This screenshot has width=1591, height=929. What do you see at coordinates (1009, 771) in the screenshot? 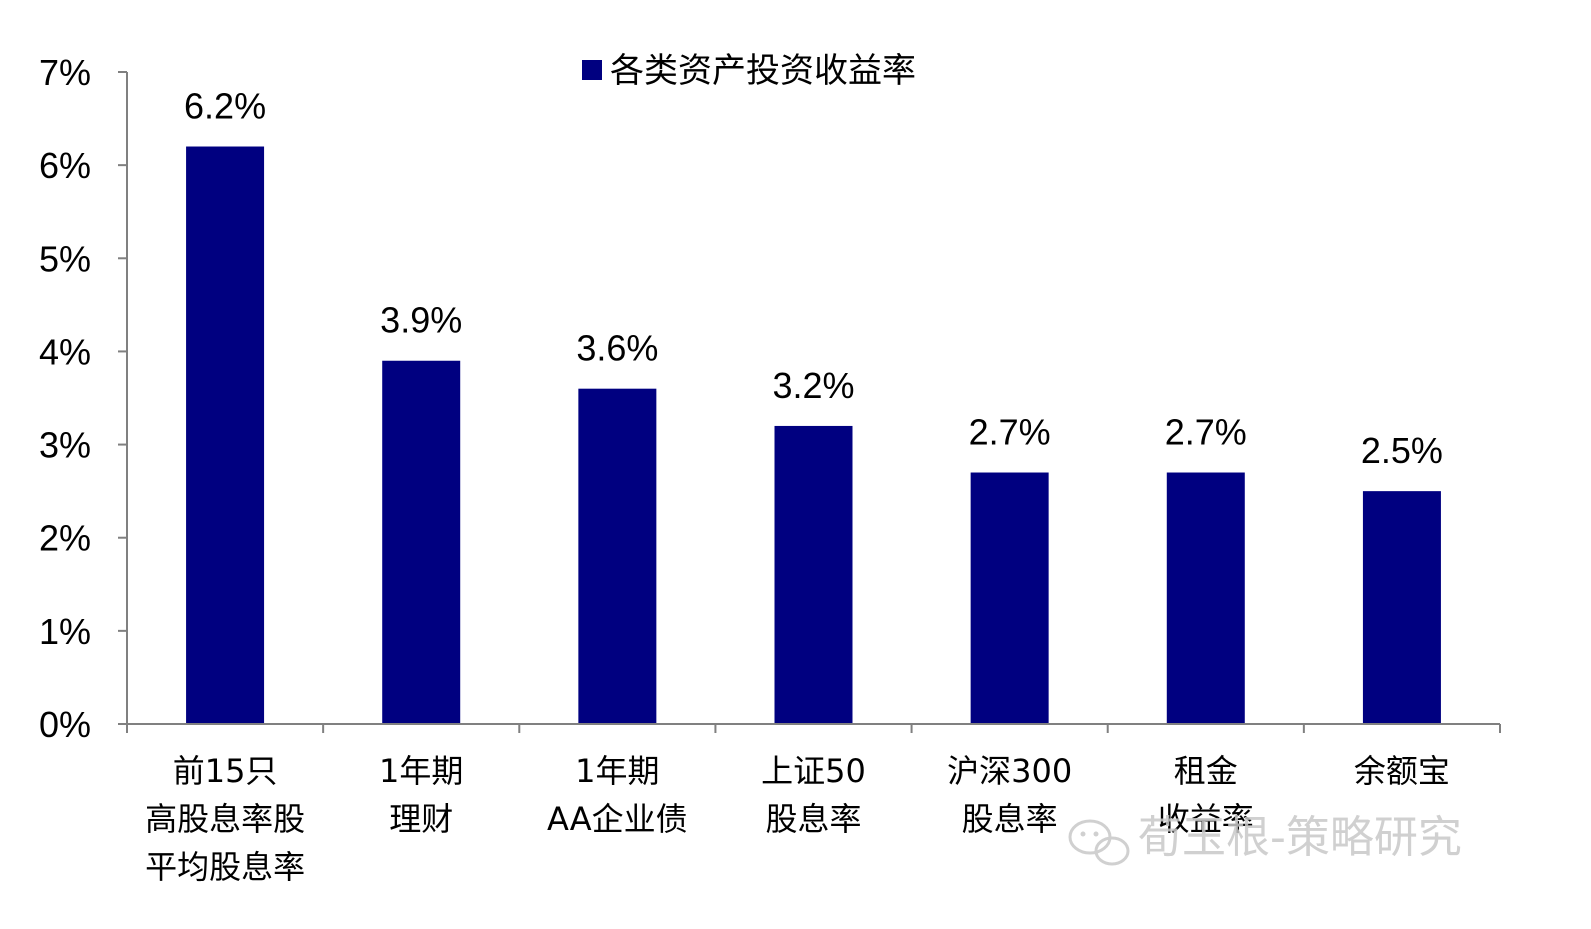
I see `category-label: 沪深300` at bounding box center [1009, 771].